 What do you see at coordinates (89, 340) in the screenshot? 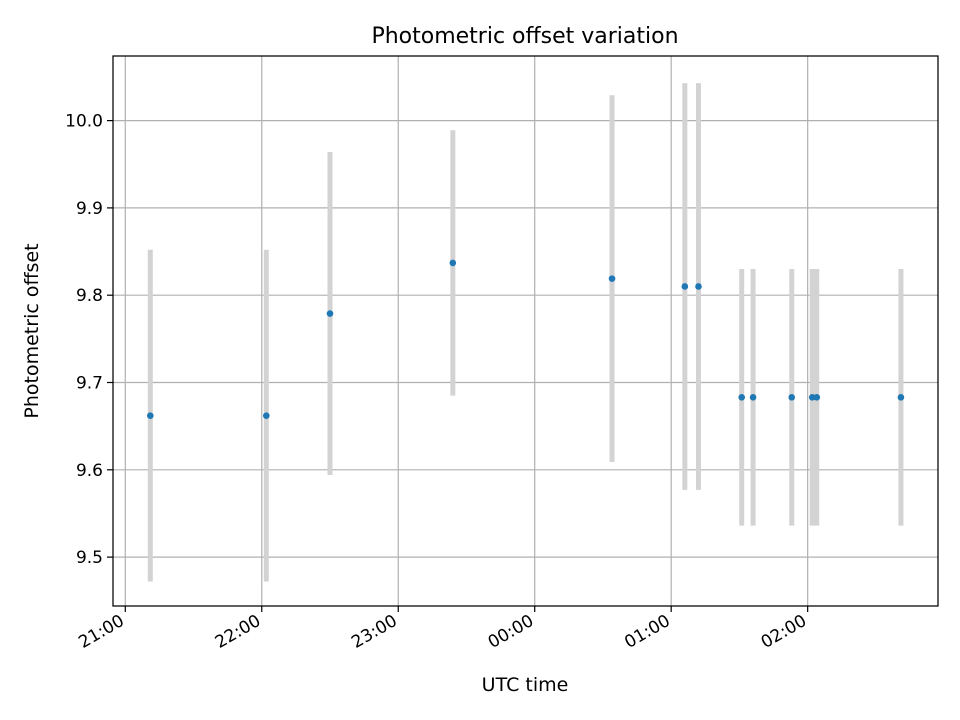
I see `y-axis-ticks: 9.5 9.6 9.7 9.8 9.9 10.0` at bounding box center [89, 340].